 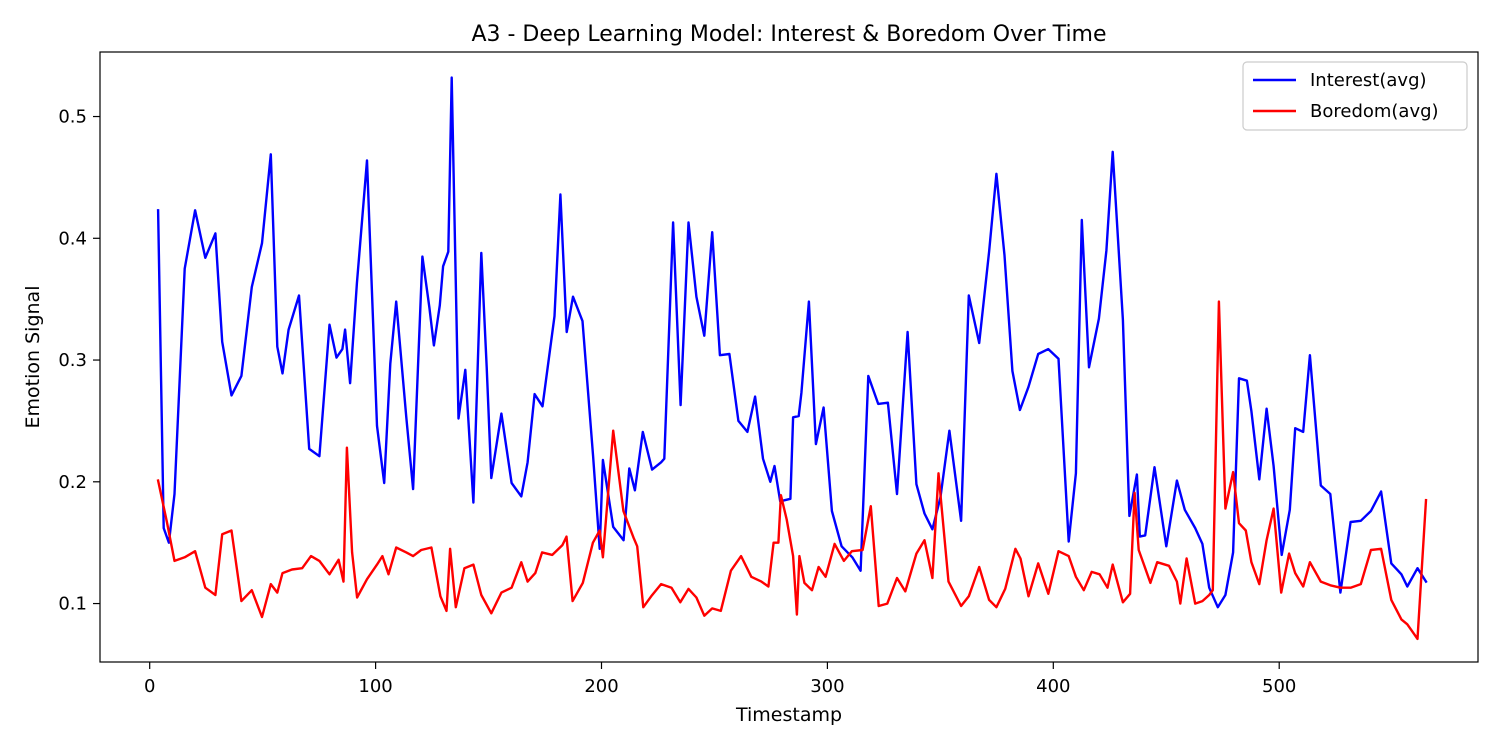 What do you see at coordinates (1368, 80) in the screenshot?
I see `legend-label-interest: Interest(avg)` at bounding box center [1368, 80].